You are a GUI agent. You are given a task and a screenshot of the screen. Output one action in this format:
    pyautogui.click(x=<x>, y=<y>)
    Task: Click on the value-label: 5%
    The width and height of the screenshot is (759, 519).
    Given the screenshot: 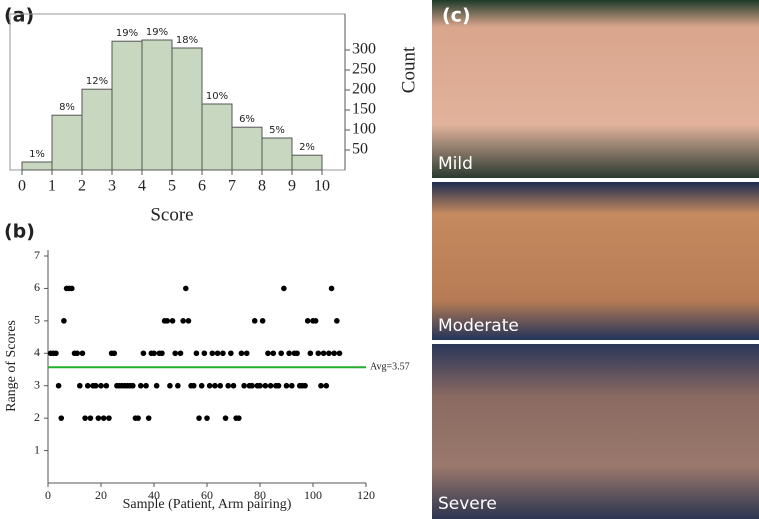 What is the action you would take?
    pyautogui.click(x=277, y=130)
    